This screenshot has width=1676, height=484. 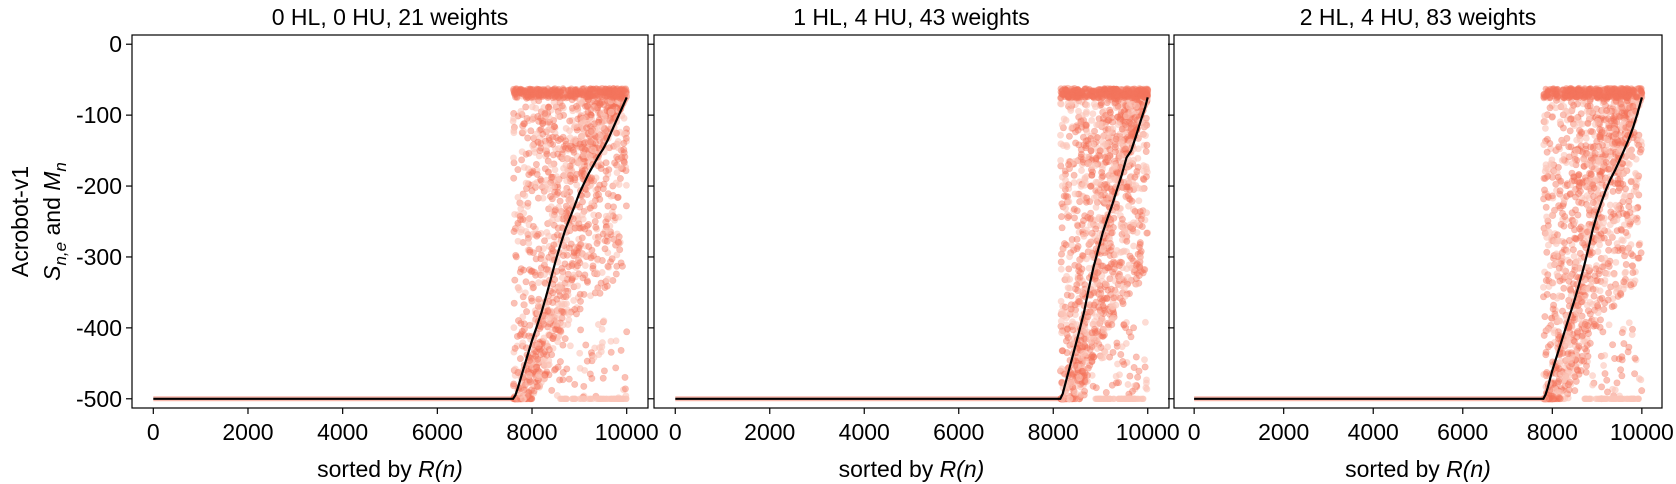 I want to click on x-tick-label: 4000, so click(x=864, y=432).